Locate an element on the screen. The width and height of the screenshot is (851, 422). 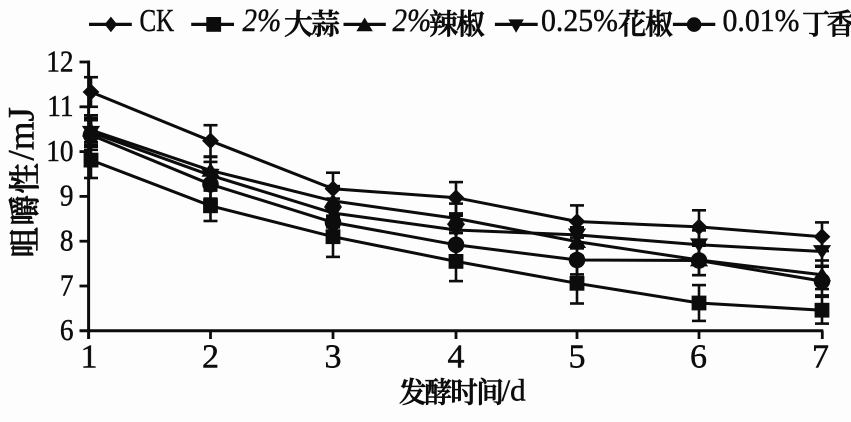
svg-text: 12 is located at coordinates (59, 62).